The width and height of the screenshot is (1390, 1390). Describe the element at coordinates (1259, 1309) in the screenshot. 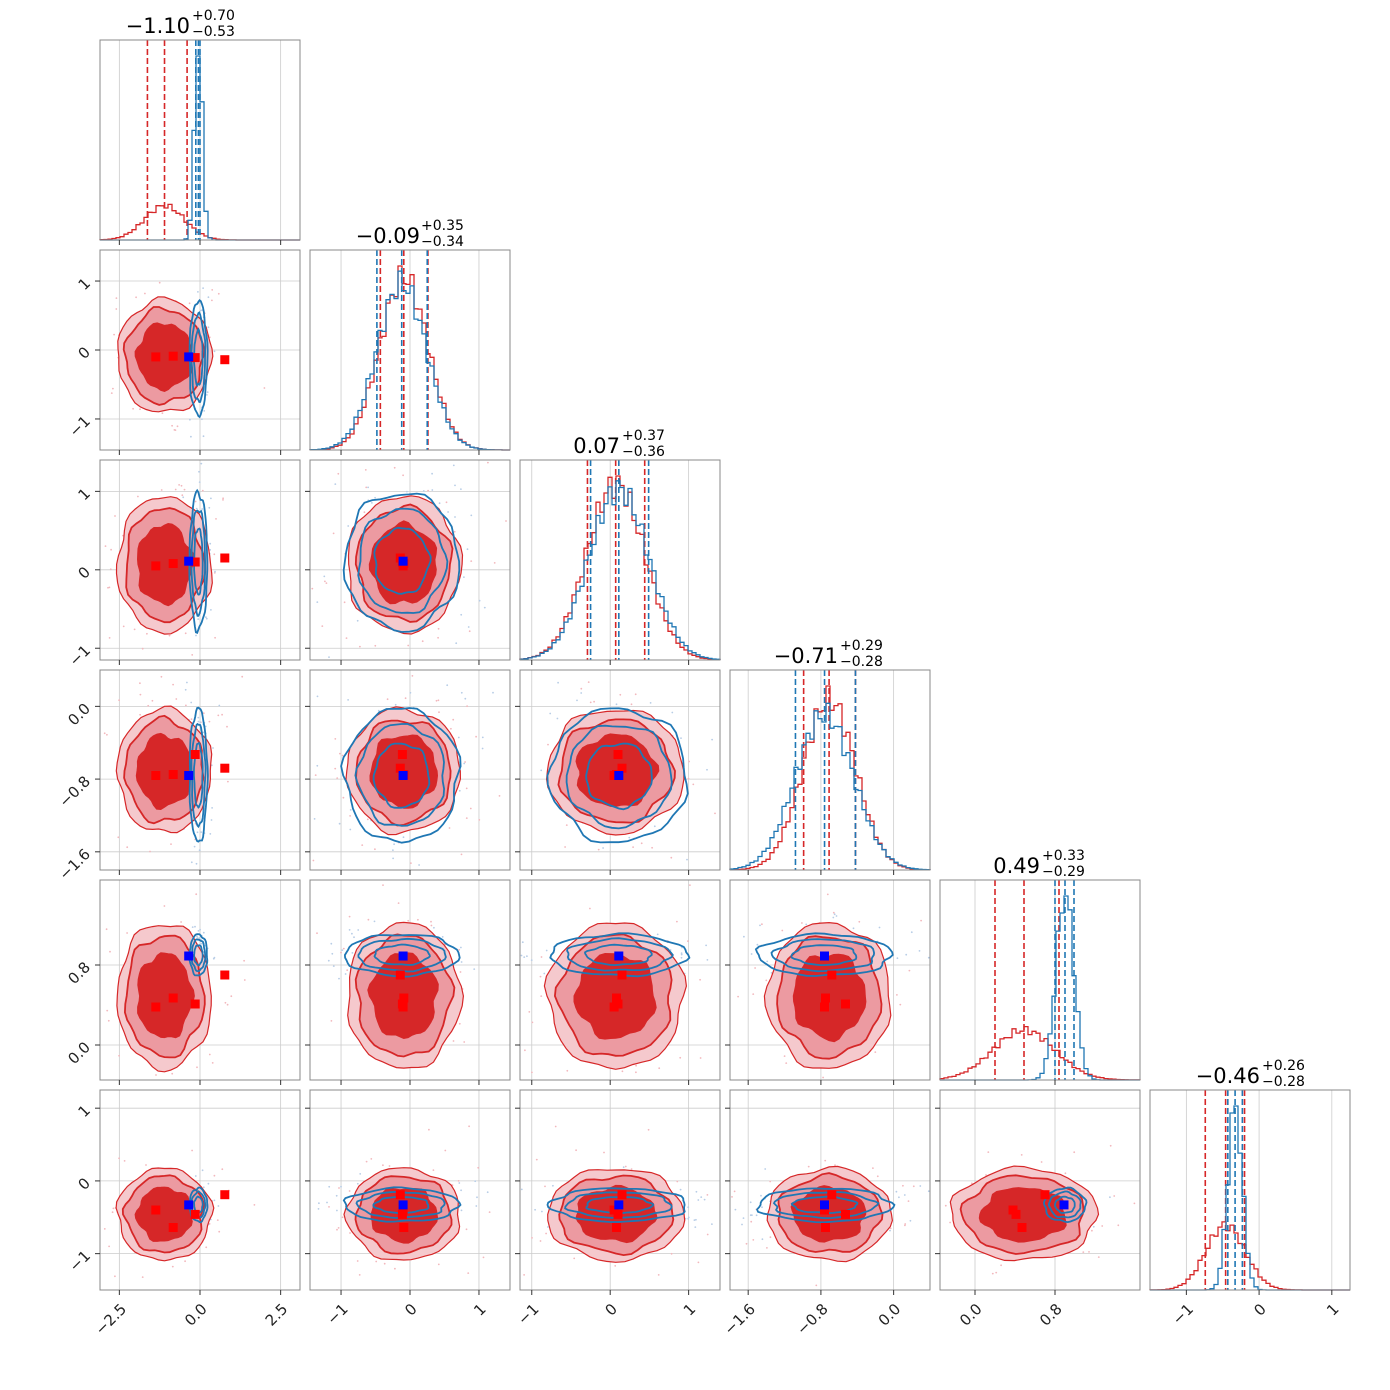

I see `x-tick-label: 0` at that location.